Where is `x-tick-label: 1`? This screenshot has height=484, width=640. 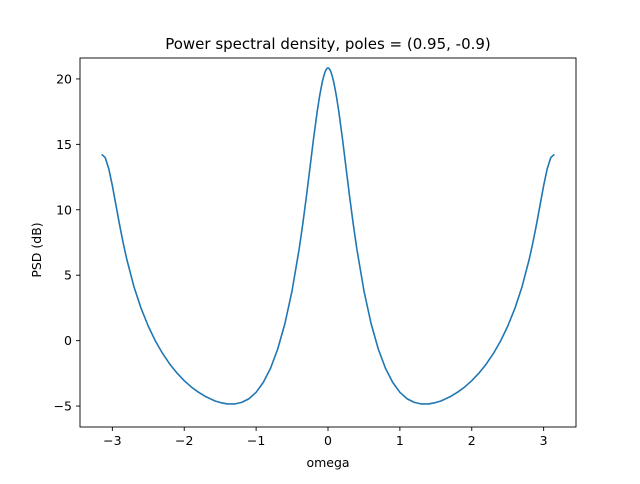
x-tick-label: 1 is located at coordinates (400, 440).